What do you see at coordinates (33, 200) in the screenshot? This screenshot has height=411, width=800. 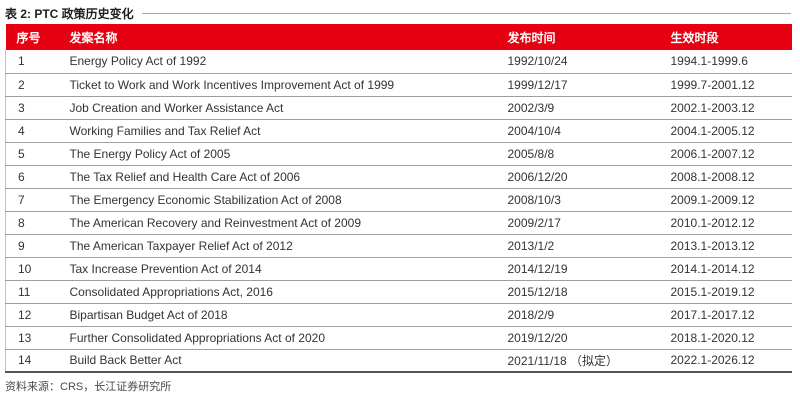 I see `cell-no: 7` at bounding box center [33, 200].